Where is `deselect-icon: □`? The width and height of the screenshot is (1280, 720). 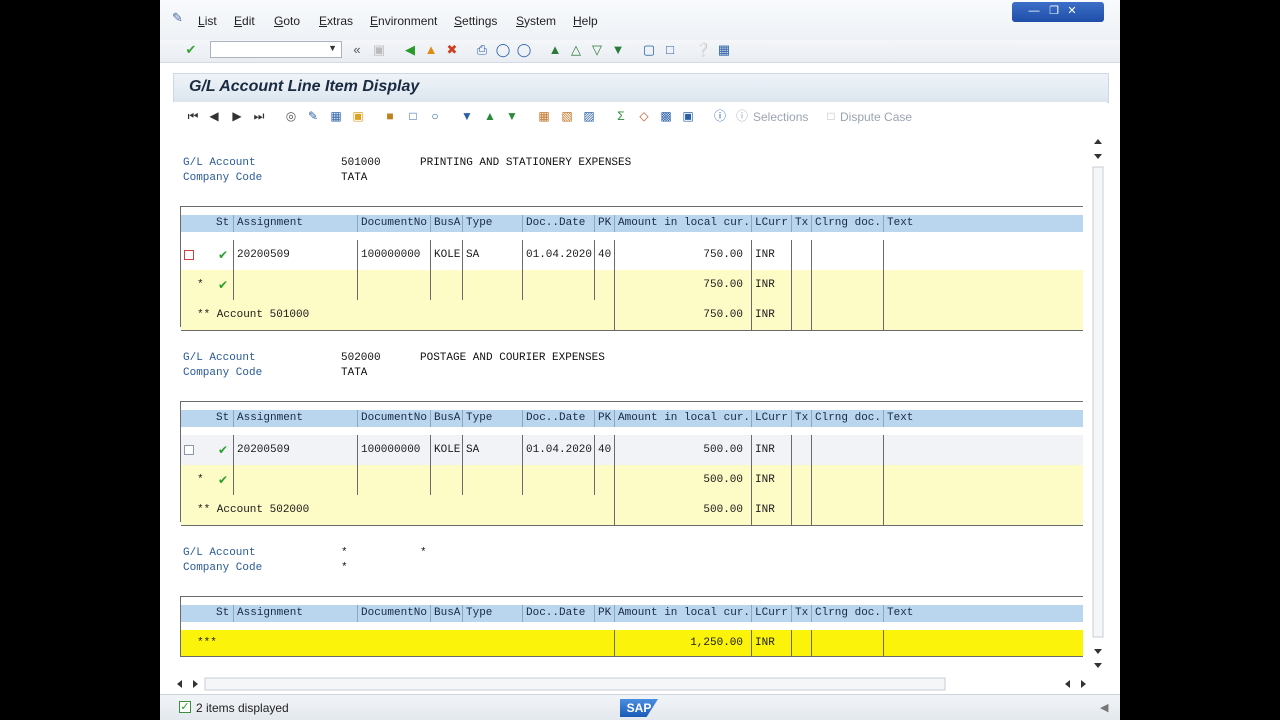 deselect-icon: □ is located at coordinates (413, 116).